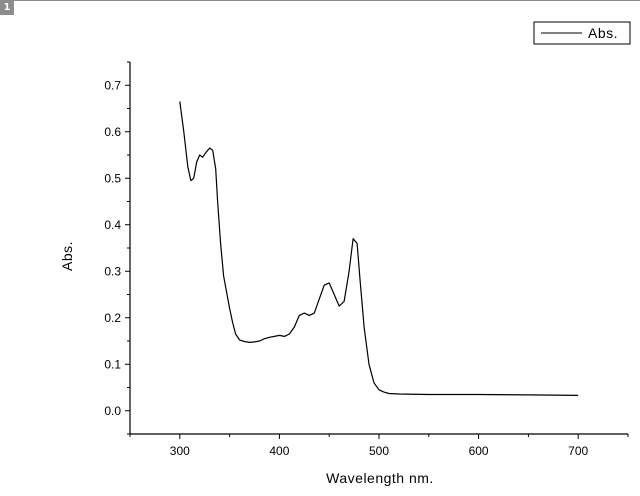  Describe the element at coordinates (479, 451) in the screenshot. I see `x-tick-label: 600` at that location.